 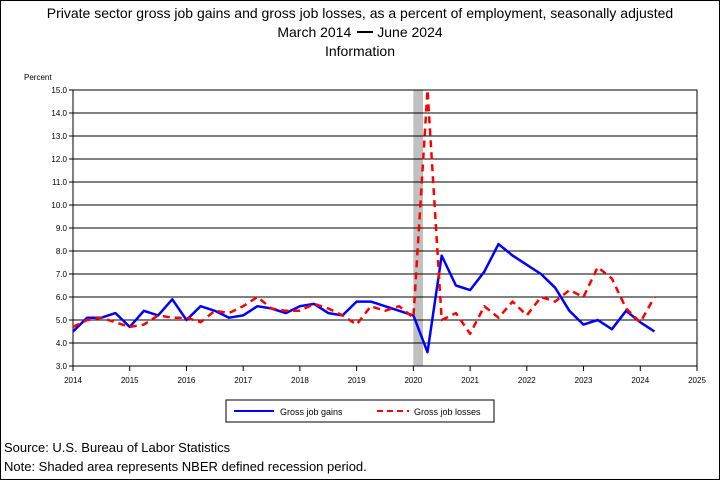 I want to click on y-tick-label: 11.0, so click(x=60, y=182).